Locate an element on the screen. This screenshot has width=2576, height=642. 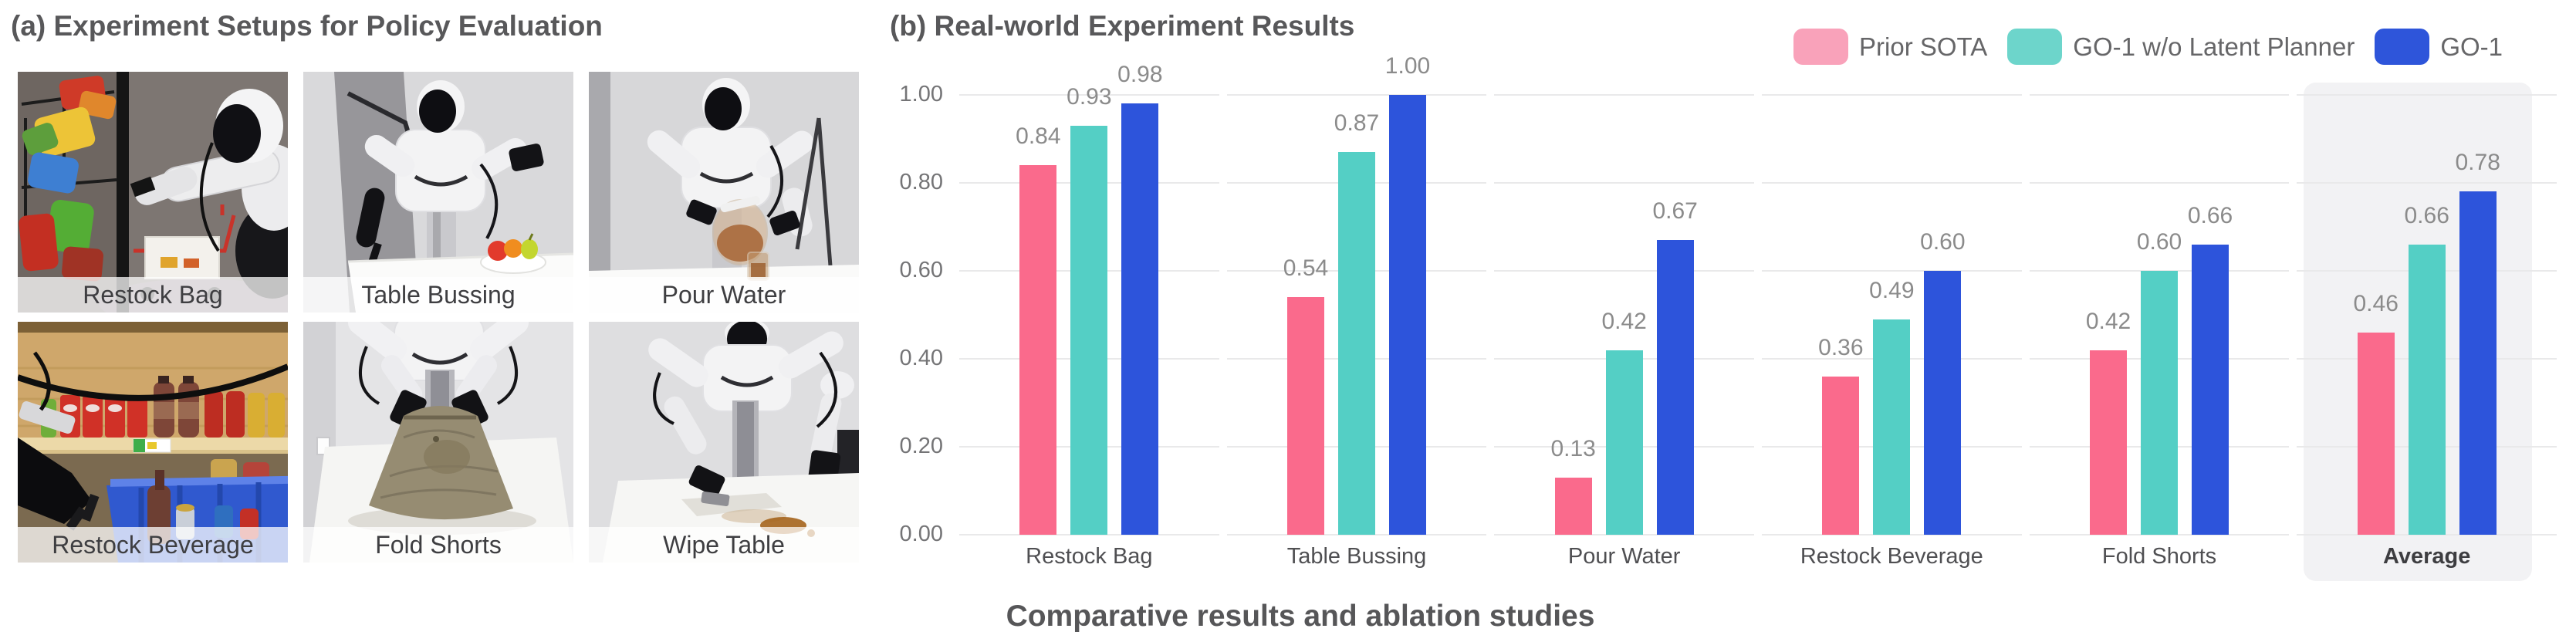
bar-wrap: 0.13 is located at coordinates (1573, 315).